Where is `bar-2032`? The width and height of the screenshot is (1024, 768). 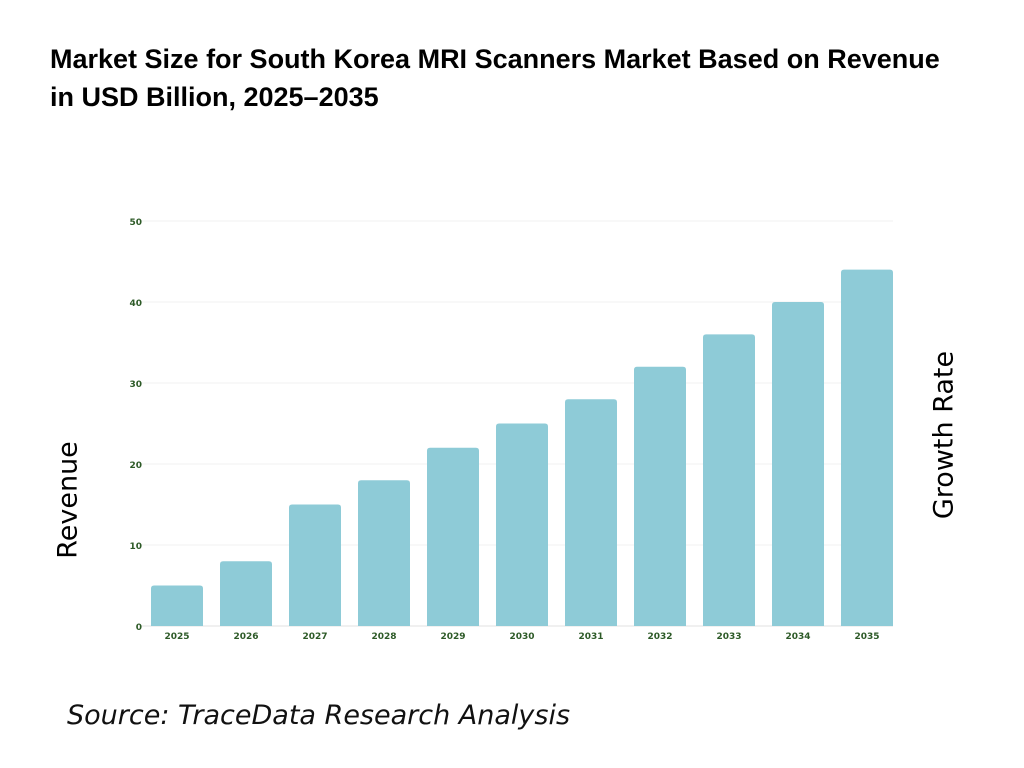
bar-2032 is located at coordinates (660, 496).